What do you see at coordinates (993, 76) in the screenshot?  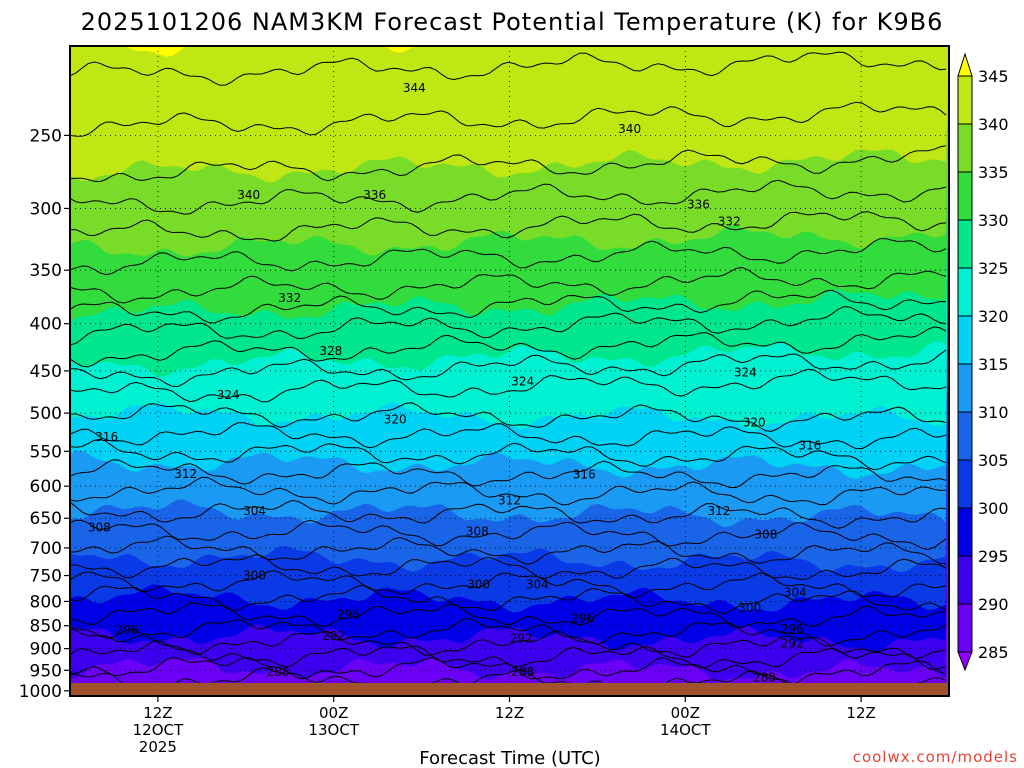 I see `colorbar-label: 345` at bounding box center [993, 76].